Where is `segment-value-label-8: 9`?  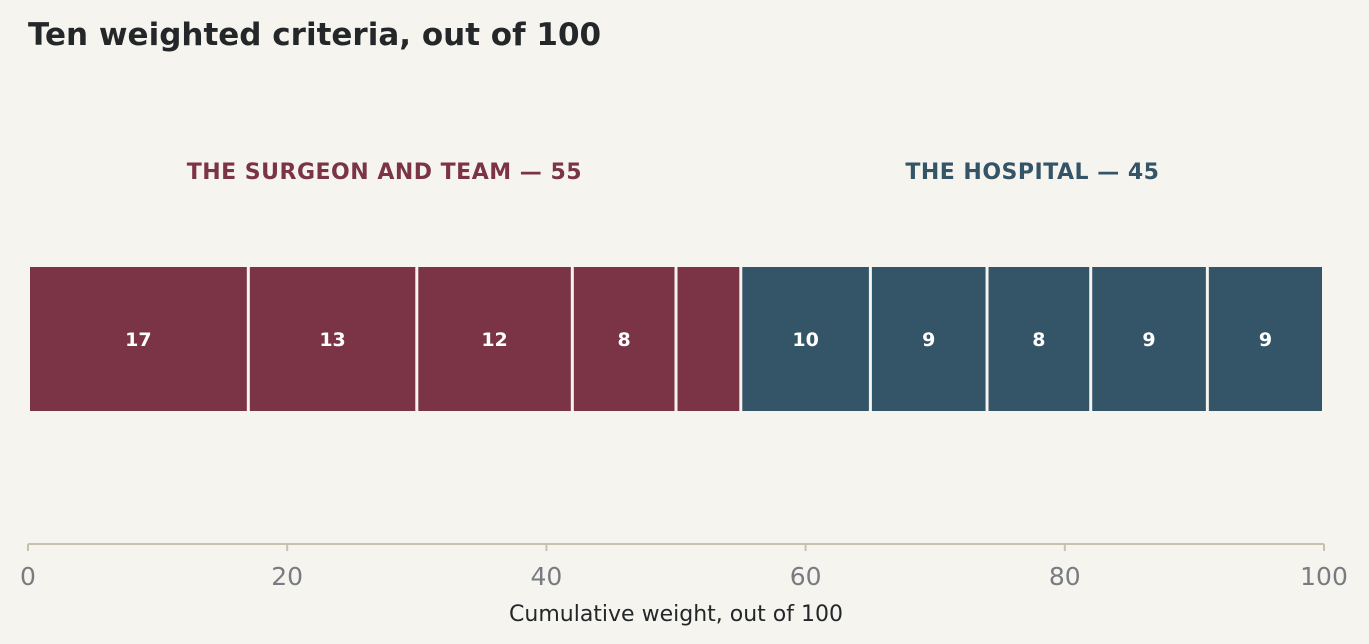 segment-value-label-8: 9 is located at coordinates (1148, 340).